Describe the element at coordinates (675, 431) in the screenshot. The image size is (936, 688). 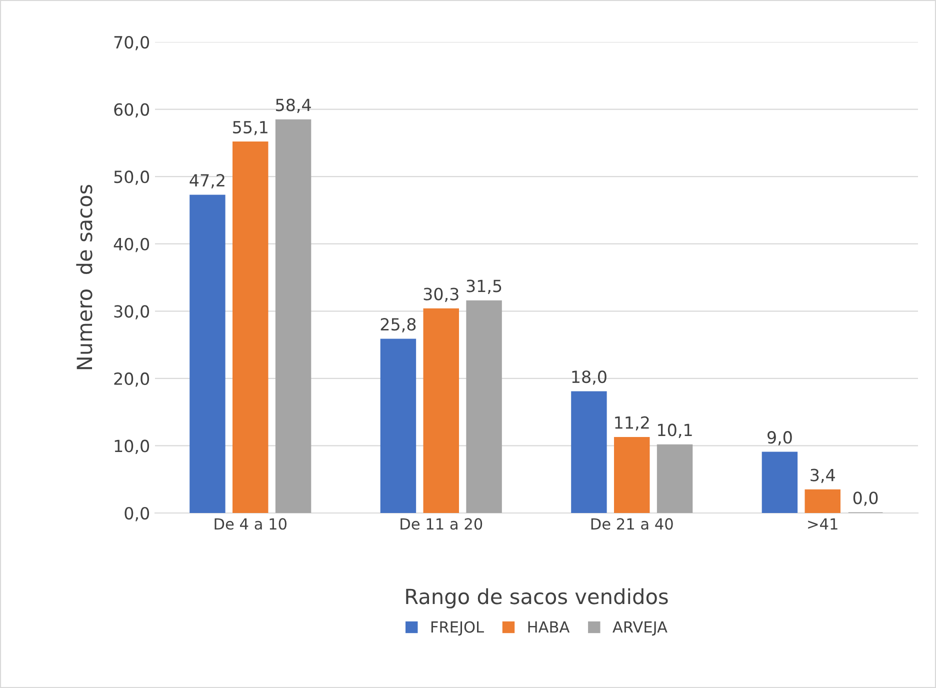
I see `data-label: 10,1` at that location.